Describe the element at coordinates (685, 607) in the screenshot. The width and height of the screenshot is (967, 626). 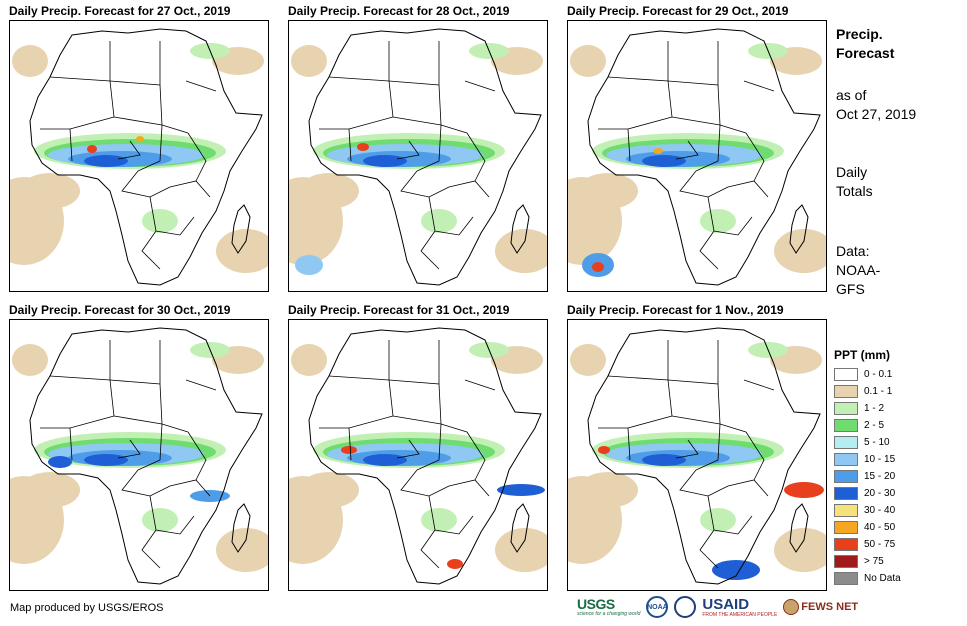
I see `usaid-seal-icon` at that location.